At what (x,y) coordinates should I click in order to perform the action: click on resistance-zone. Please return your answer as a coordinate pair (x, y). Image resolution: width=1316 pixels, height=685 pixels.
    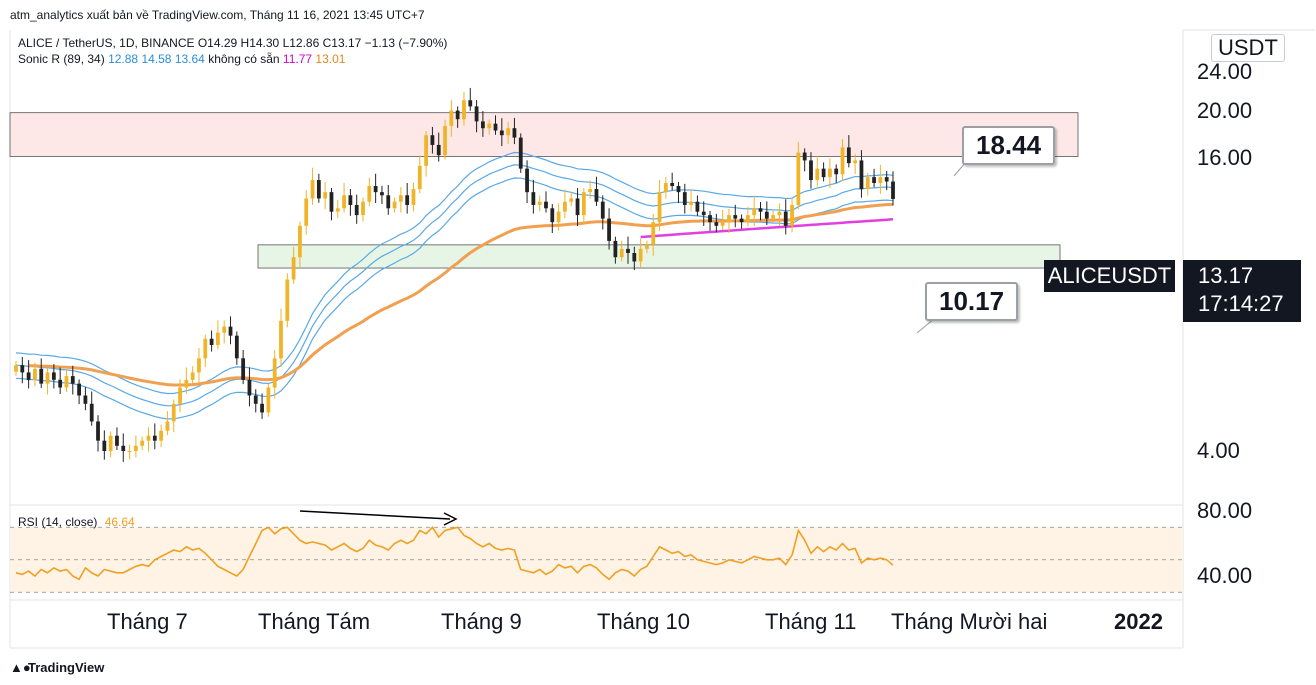
    Looking at the image, I should click on (544, 134).